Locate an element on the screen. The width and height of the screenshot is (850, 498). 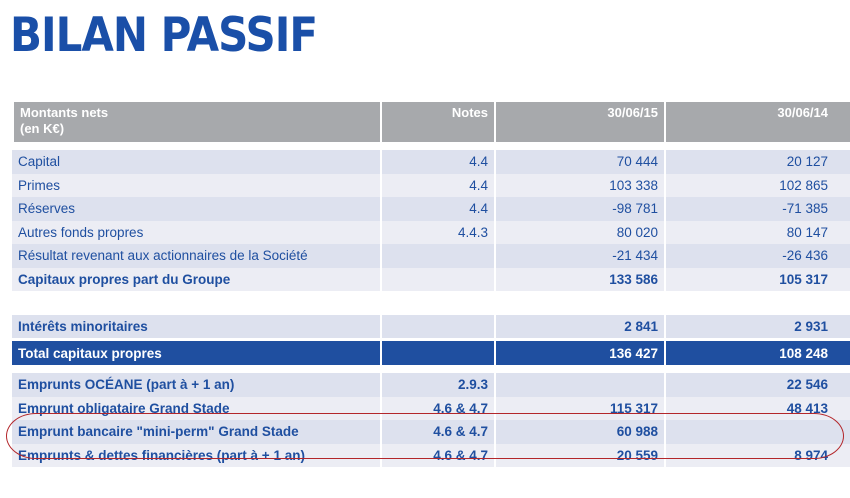
row-label: Capitaux propres part du Groupe is located at coordinates (196, 279).